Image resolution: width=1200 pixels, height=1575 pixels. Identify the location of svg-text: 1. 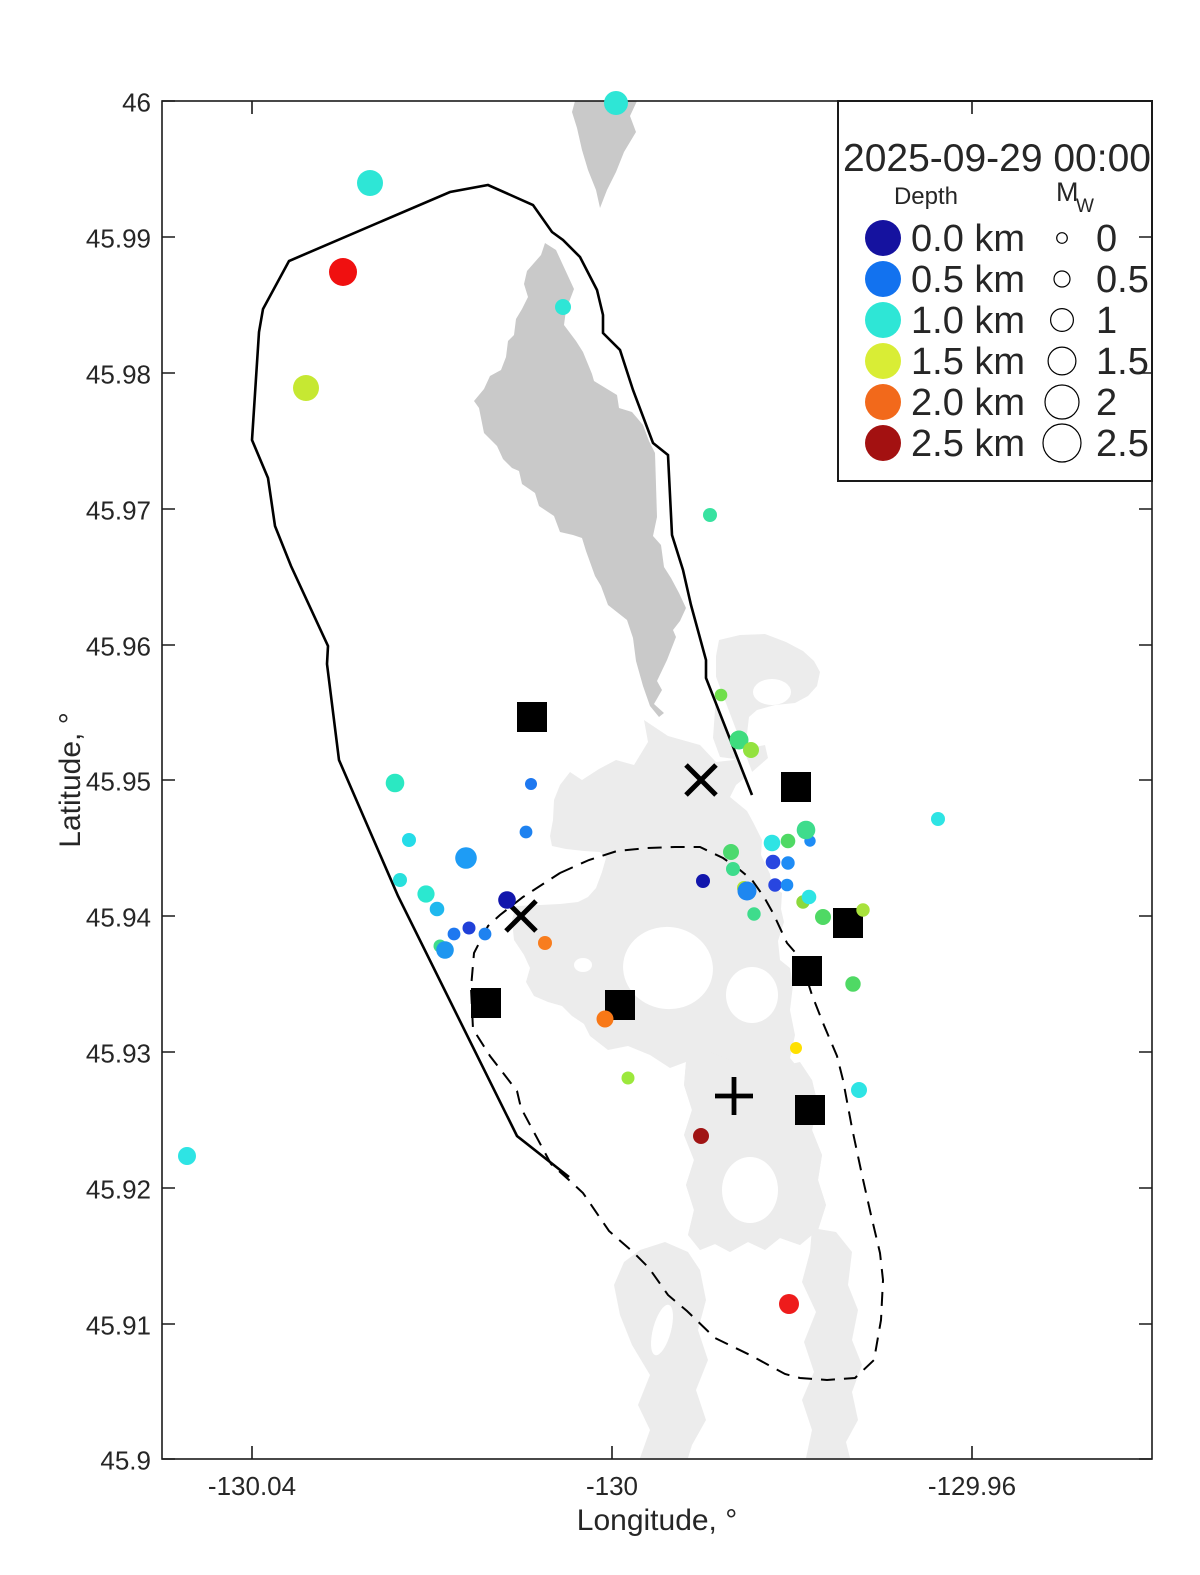
(1106, 321).